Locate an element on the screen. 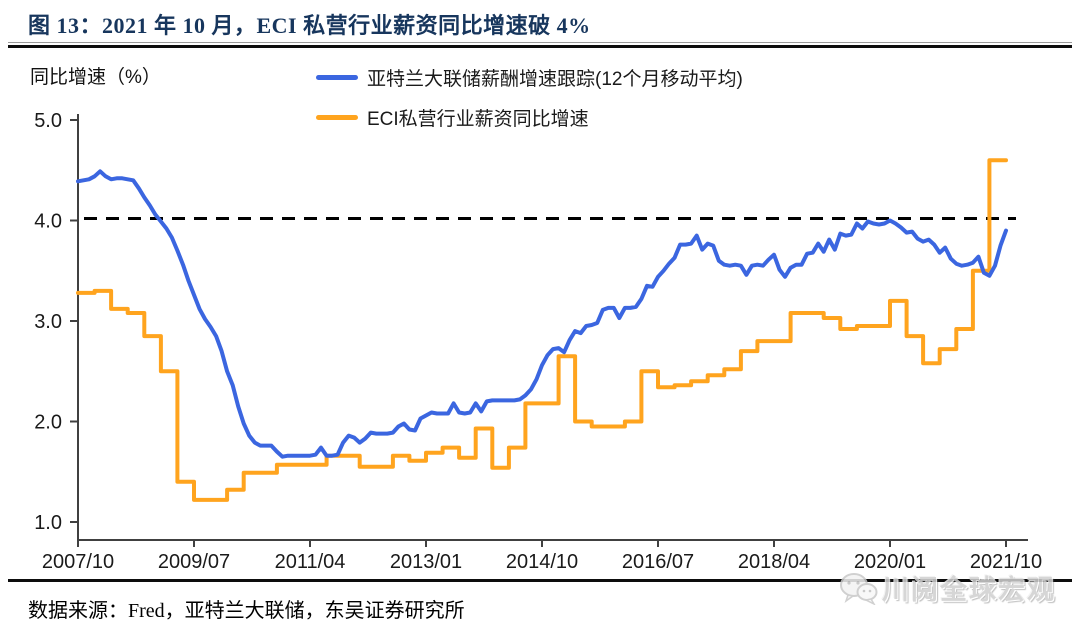  y-tick-label: 4.0 is located at coordinates (48, 222).